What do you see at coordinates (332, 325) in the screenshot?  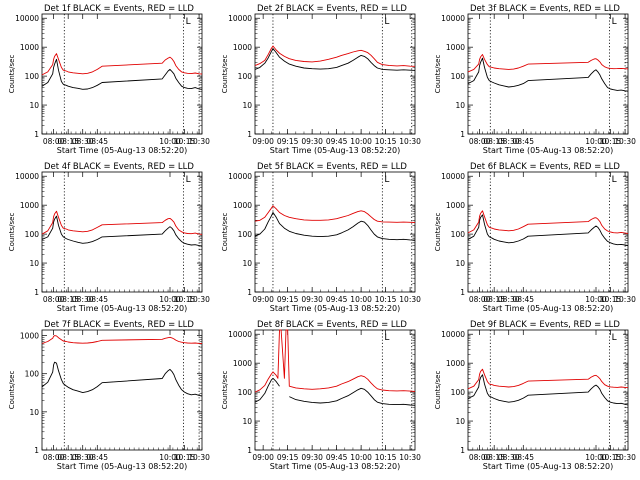 I see `panel-title: Det 8f BLACK = Events, RED = LLD` at bounding box center [332, 325].